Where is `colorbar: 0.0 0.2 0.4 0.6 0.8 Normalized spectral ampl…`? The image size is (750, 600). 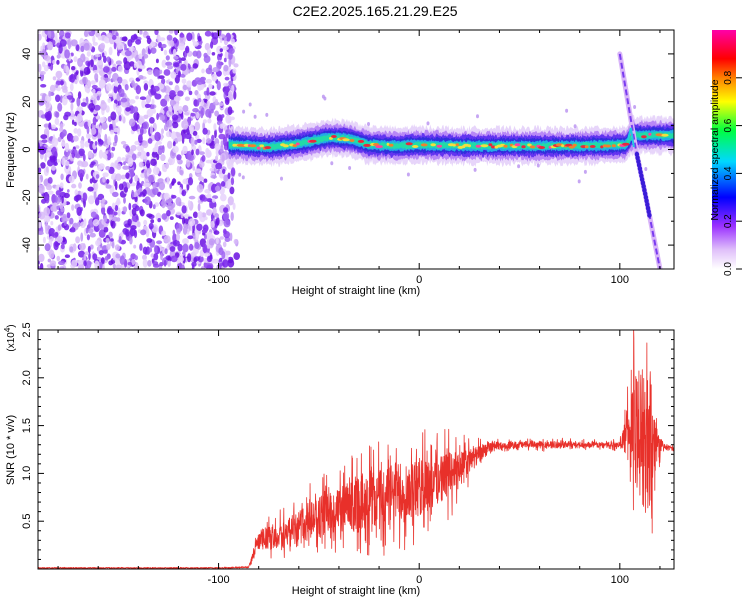
colorbar: 0.0 0.2 0.4 0.6 0.8 Normalized spectral ampl… is located at coordinates (725, 153).